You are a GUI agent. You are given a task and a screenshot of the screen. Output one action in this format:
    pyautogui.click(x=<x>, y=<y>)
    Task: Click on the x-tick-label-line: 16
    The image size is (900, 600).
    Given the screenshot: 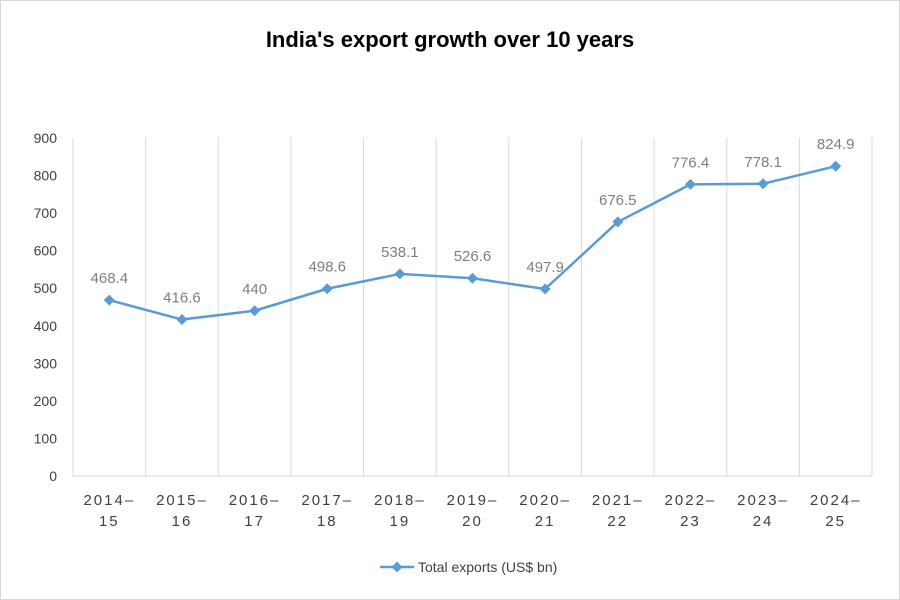 What is the action you would take?
    pyautogui.click(x=182, y=521)
    